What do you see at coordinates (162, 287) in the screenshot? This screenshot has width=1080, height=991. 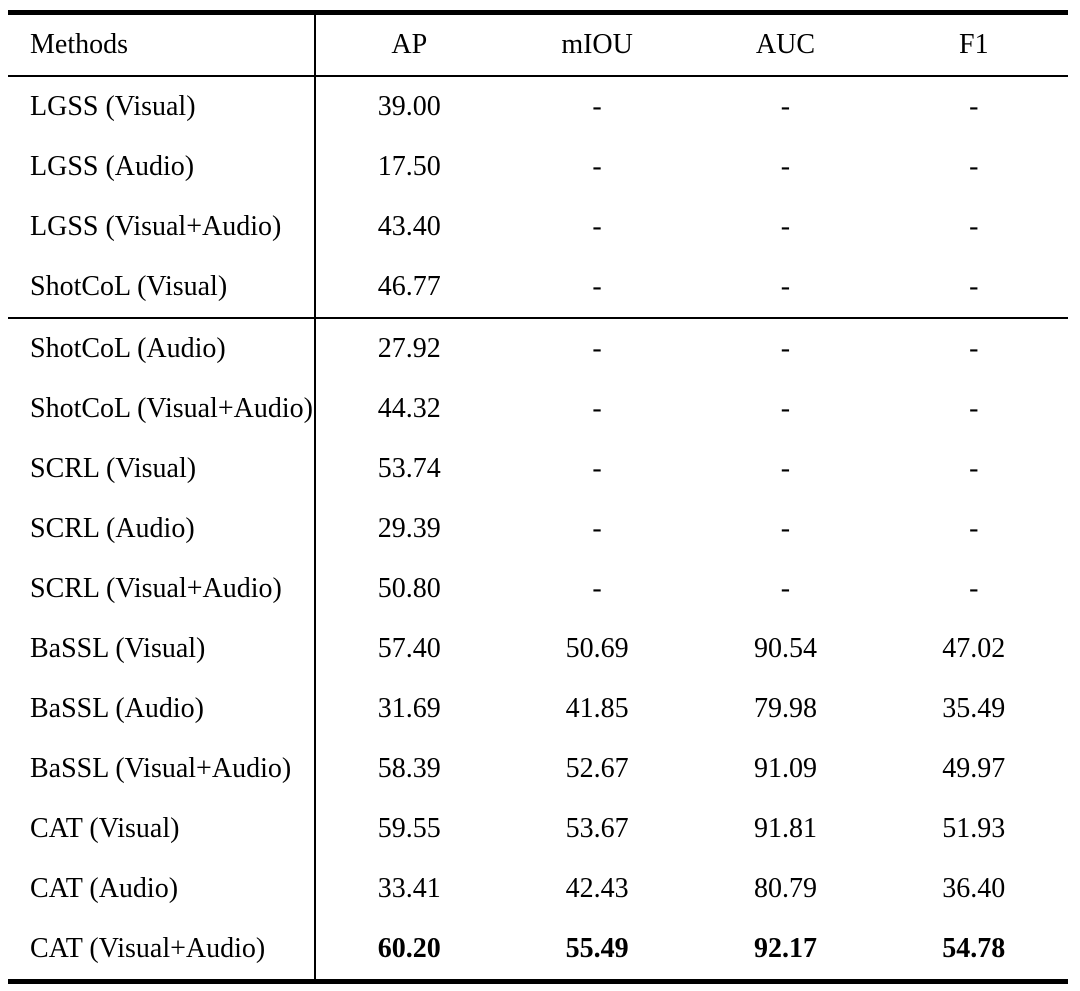 I see `method-cell: ShotCoL (Visual)` at bounding box center [162, 287].